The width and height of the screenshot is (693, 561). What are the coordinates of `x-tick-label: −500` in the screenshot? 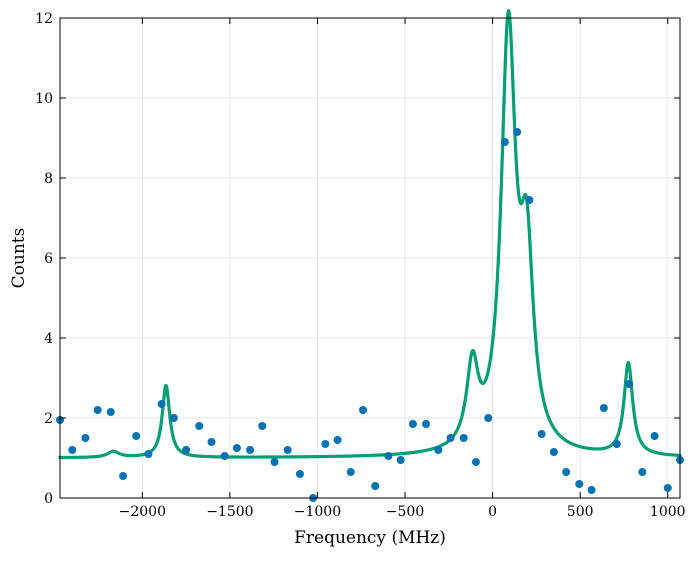 It's located at (405, 512).